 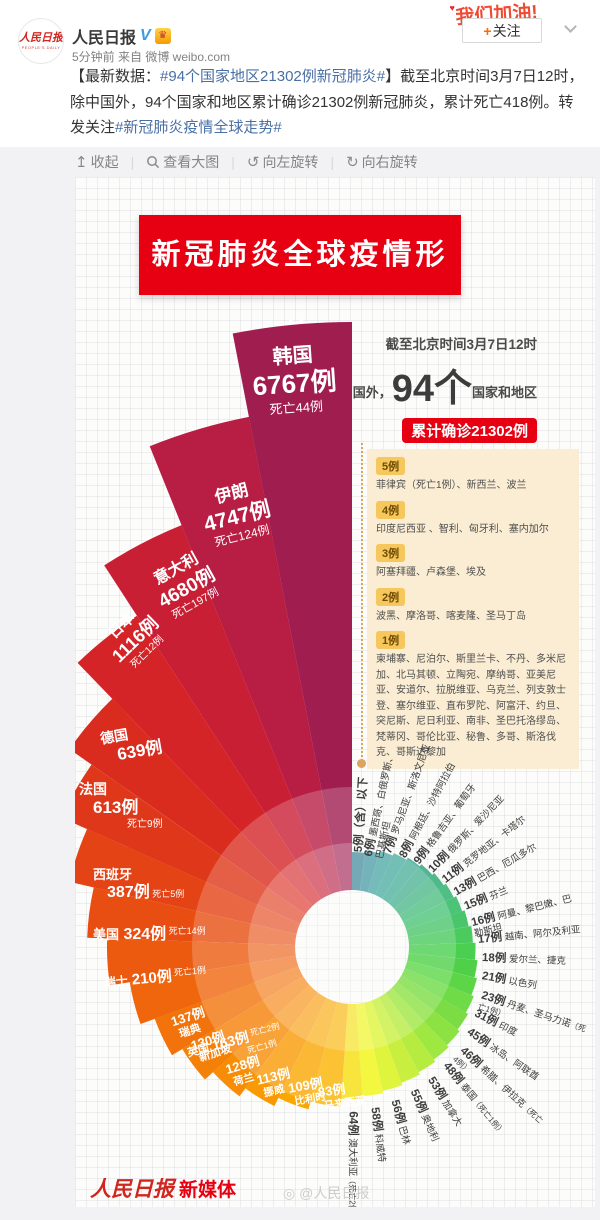 What do you see at coordinates (162, 36) in the screenshot?
I see `vip-crown-icon: ♛` at bounding box center [162, 36].